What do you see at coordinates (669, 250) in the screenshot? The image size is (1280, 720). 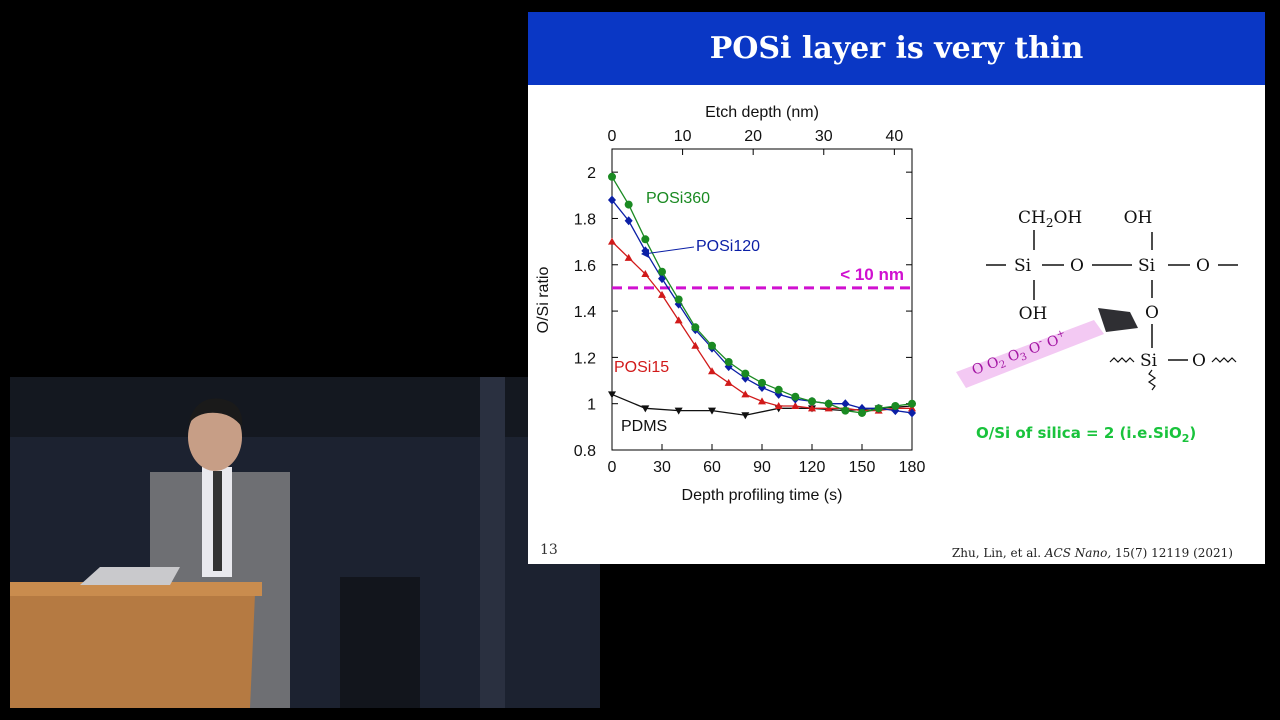 I see `posi120-pointer` at bounding box center [669, 250].